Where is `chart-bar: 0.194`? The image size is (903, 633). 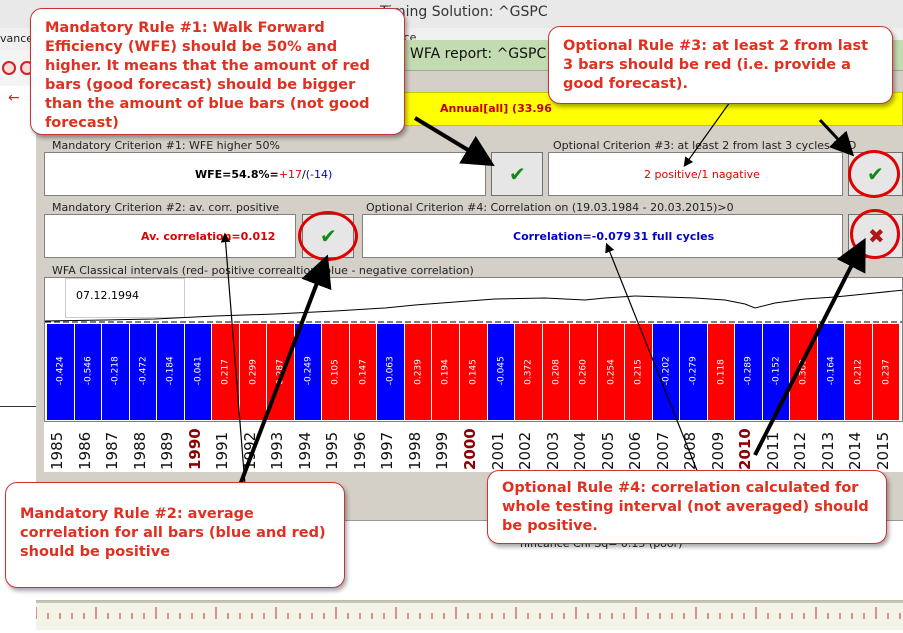 chart-bar: 0.194 is located at coordinates (445, 372).